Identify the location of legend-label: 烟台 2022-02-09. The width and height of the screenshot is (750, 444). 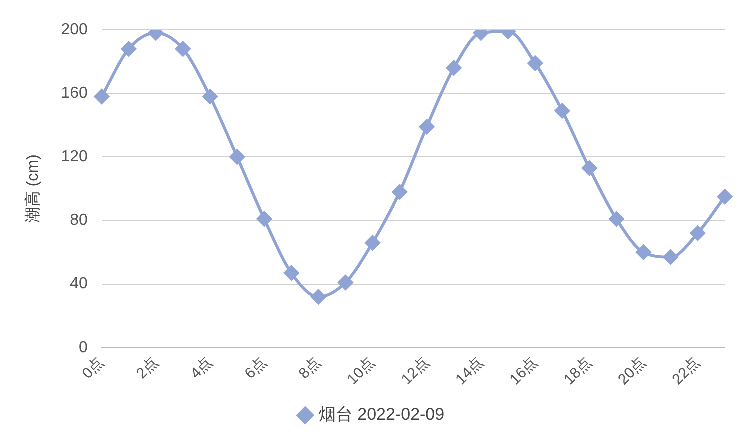
(381, 414).